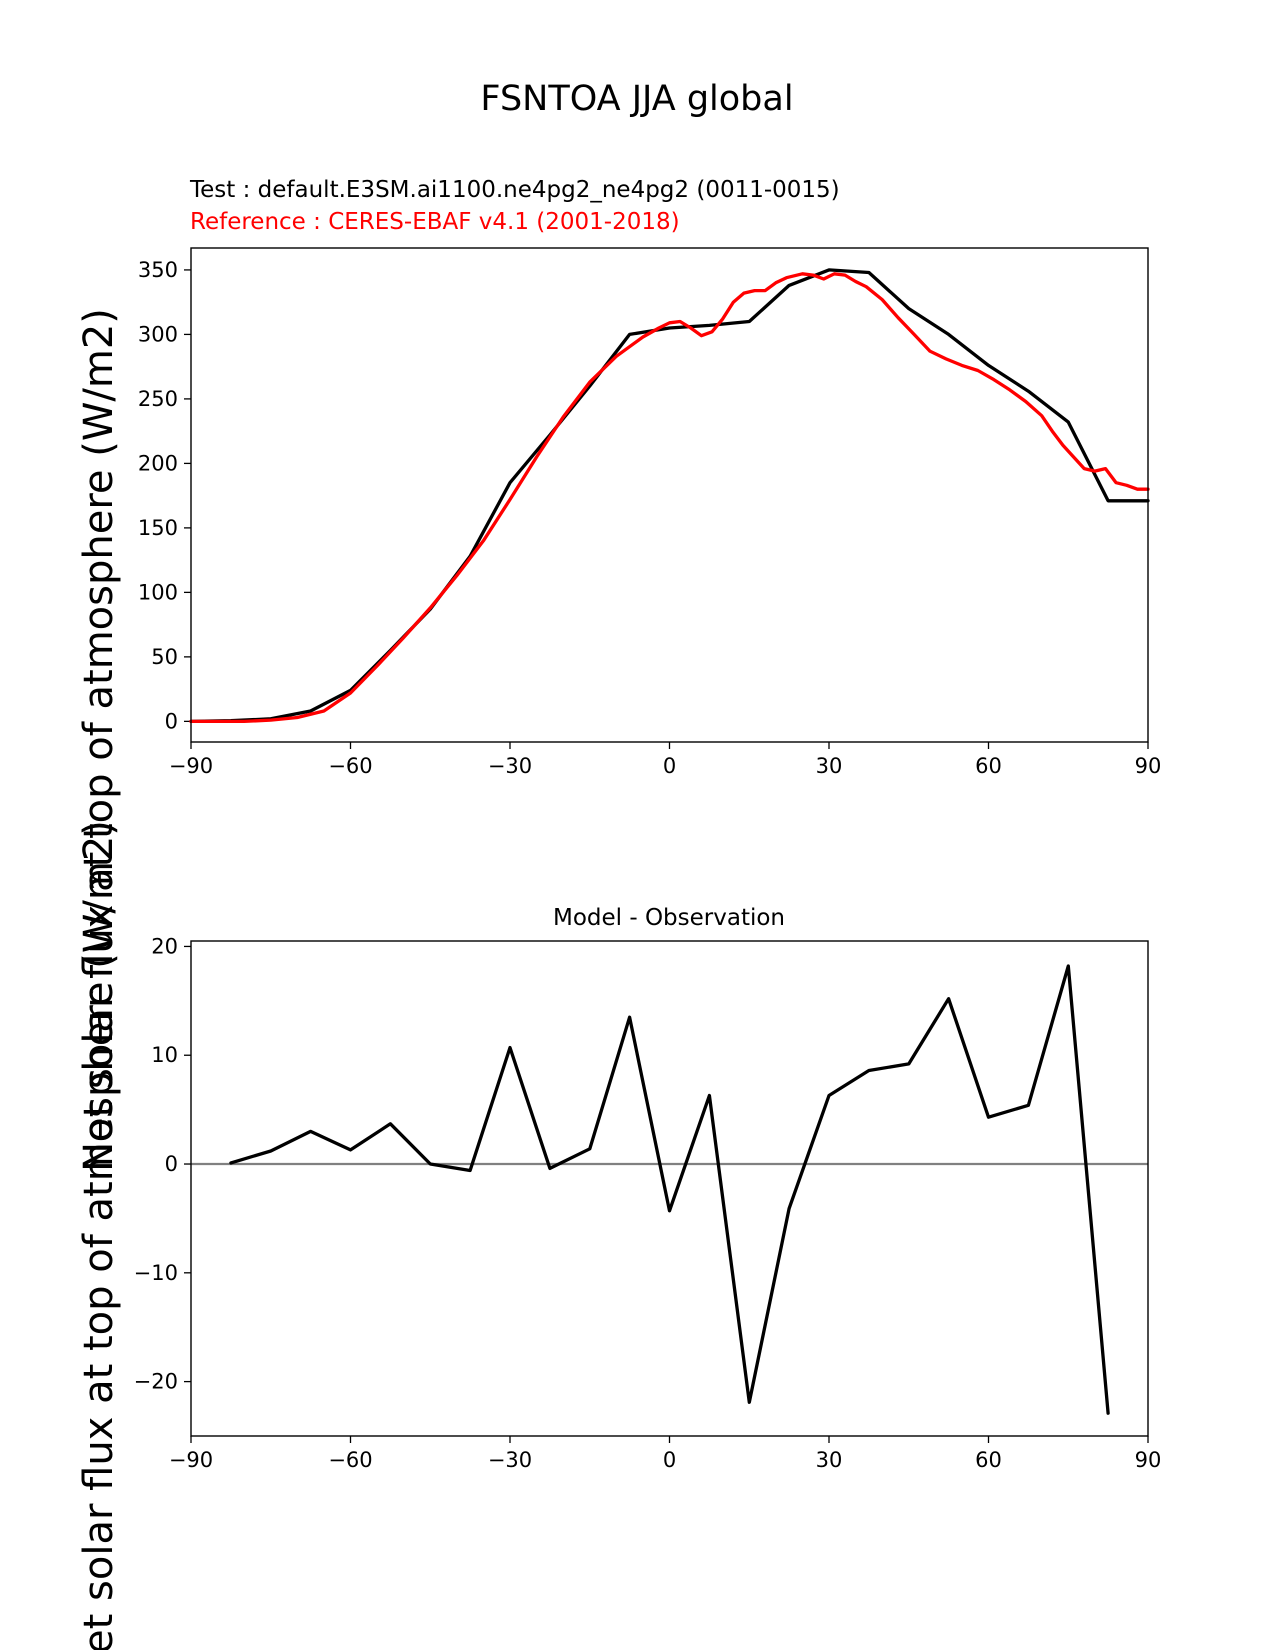 Image resolution: width=1275 pixels, height=1650 pixels. What do you see at coordinates (510, 766) in the screenshot?
I see `x-tick-label: −30` at bounding box center [510, 766].